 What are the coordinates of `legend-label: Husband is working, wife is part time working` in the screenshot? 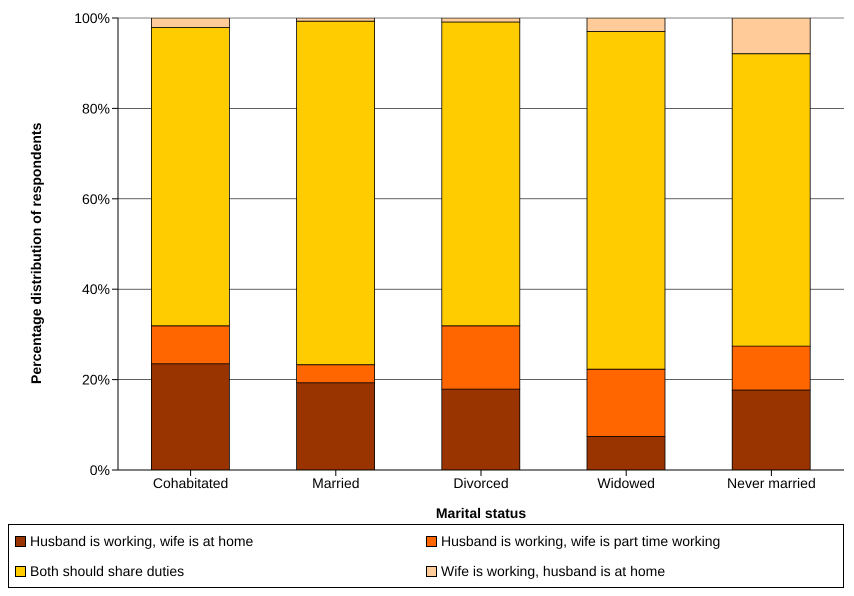 It's located at (580, 541).